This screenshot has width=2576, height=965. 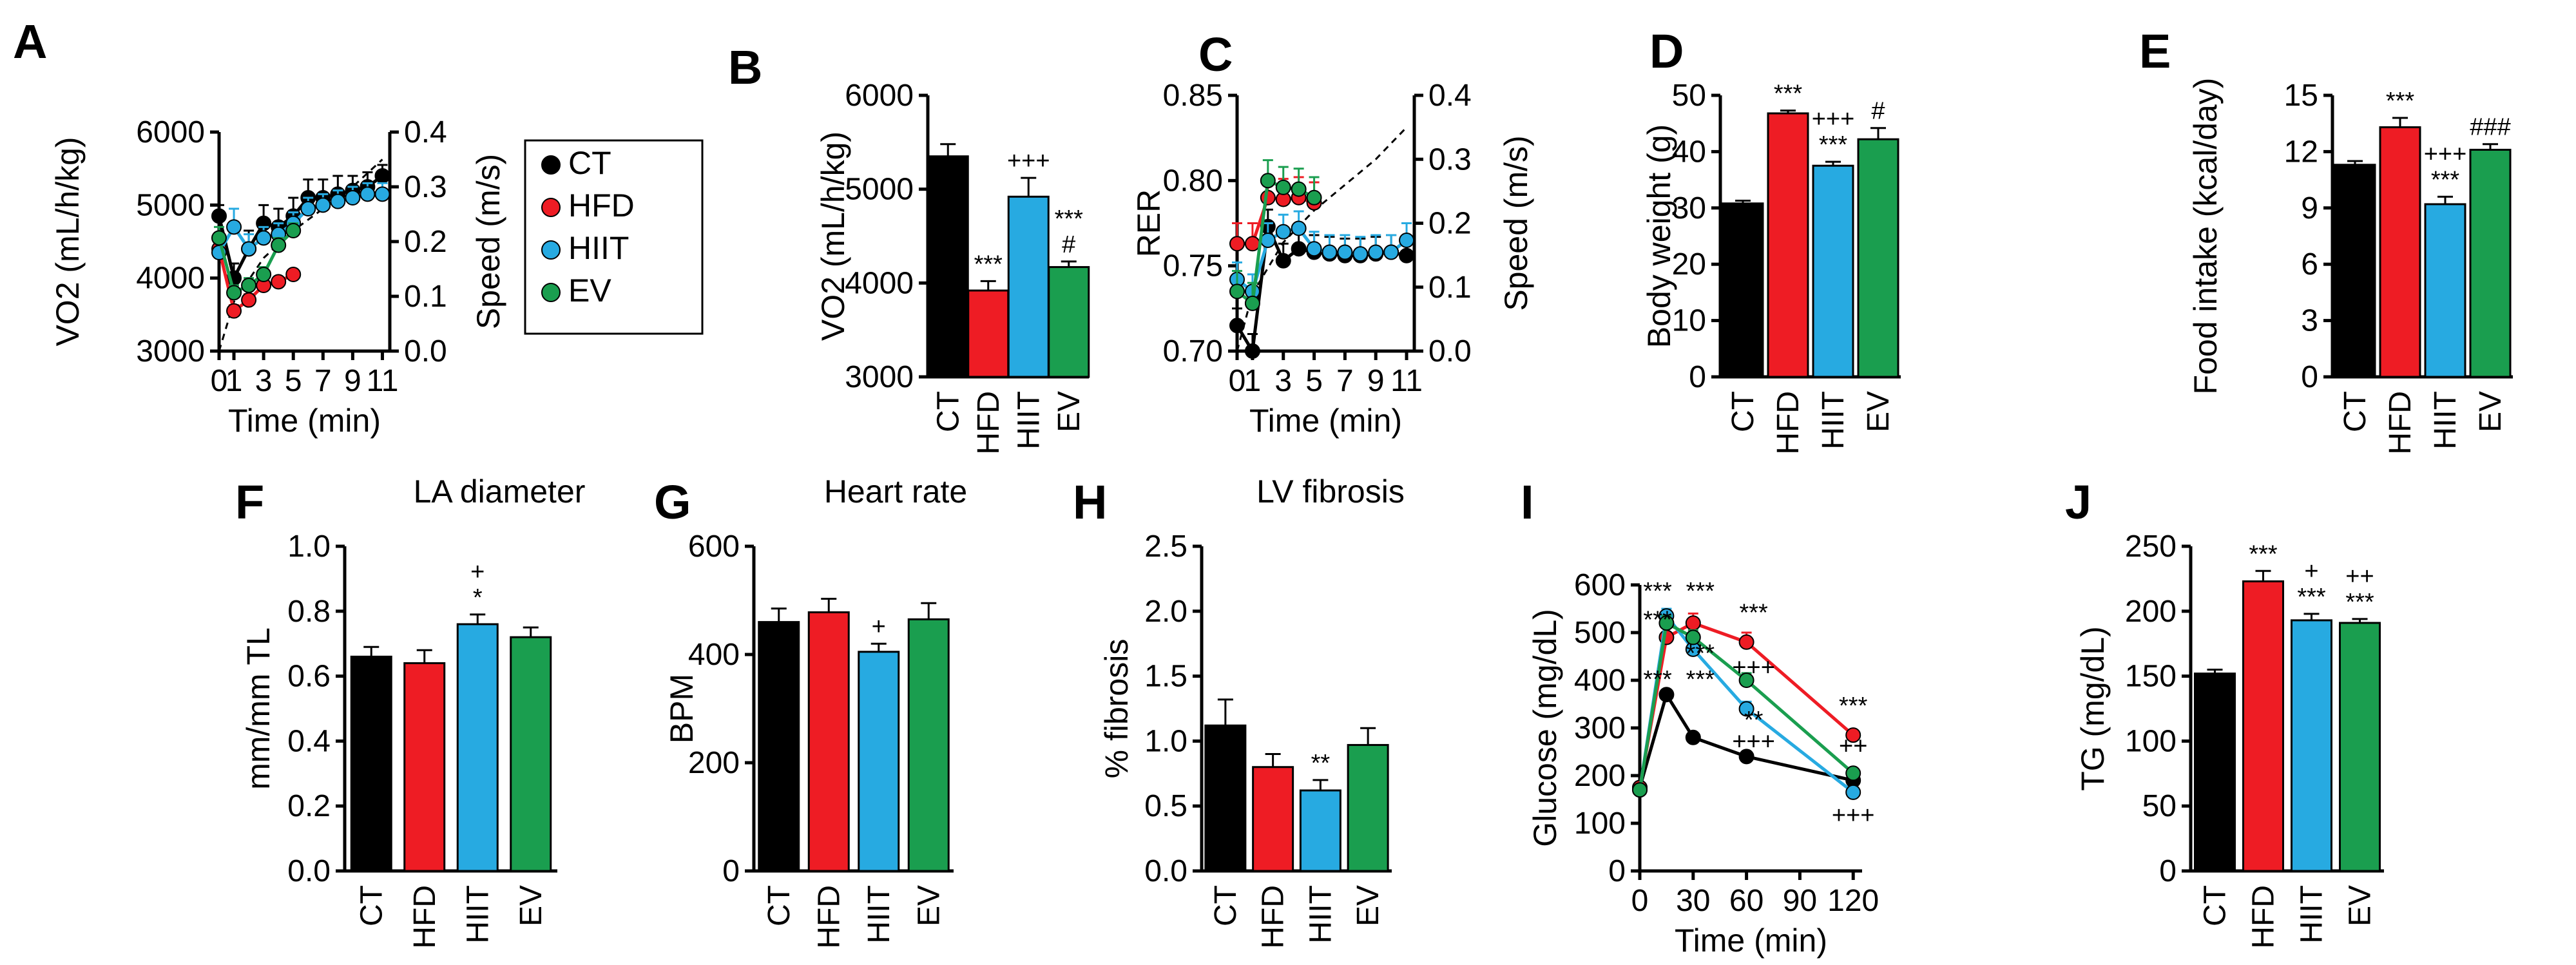 What do you see at coordinates (1751, 940) in the screenshot?
I see `x-axis-label: Time (min)` at bounding box center [1751, 940].